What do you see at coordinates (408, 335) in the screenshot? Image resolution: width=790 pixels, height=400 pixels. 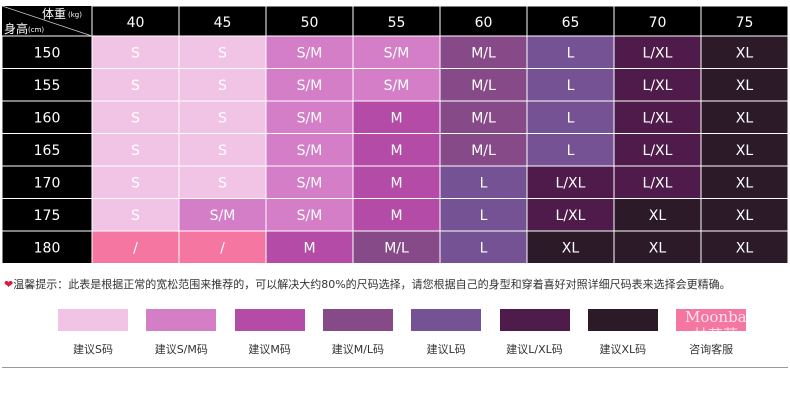 I see `size-legend: 建议S码 建议S/M码 建议M码 建议M/L码 建议L码 建议L/XL码 建议XL码 咨询客服` at bounding box center [408, 335].